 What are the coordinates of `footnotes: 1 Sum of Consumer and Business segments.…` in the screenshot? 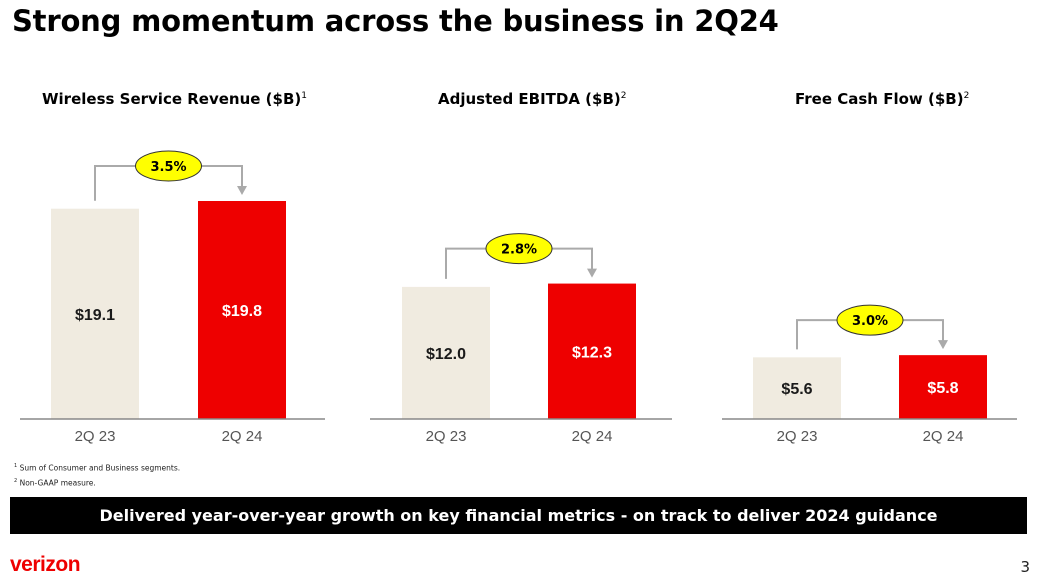 It's located at (97, 474).